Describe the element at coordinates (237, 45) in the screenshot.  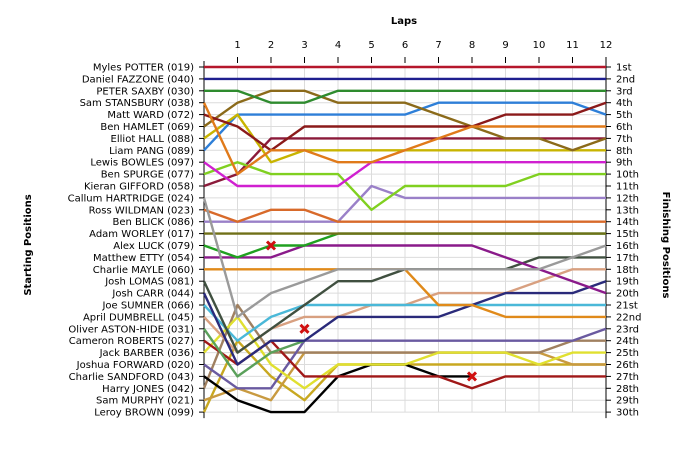
I see `lap-tick-label: 1` at that location.